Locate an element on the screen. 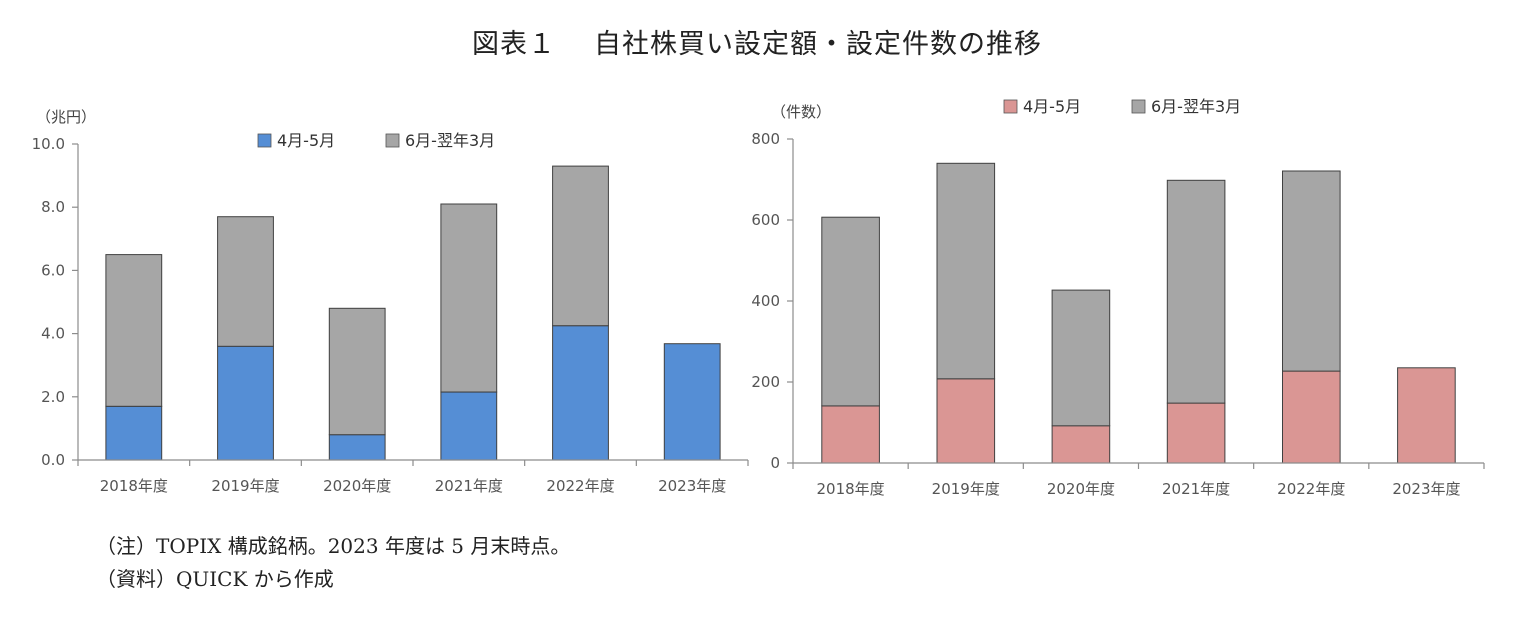 The height and width of the screenshot is (626, 1514). page-title: 図表１ 自社株買い設定額・設定件数の推移 is located at coordinates (757, 41).